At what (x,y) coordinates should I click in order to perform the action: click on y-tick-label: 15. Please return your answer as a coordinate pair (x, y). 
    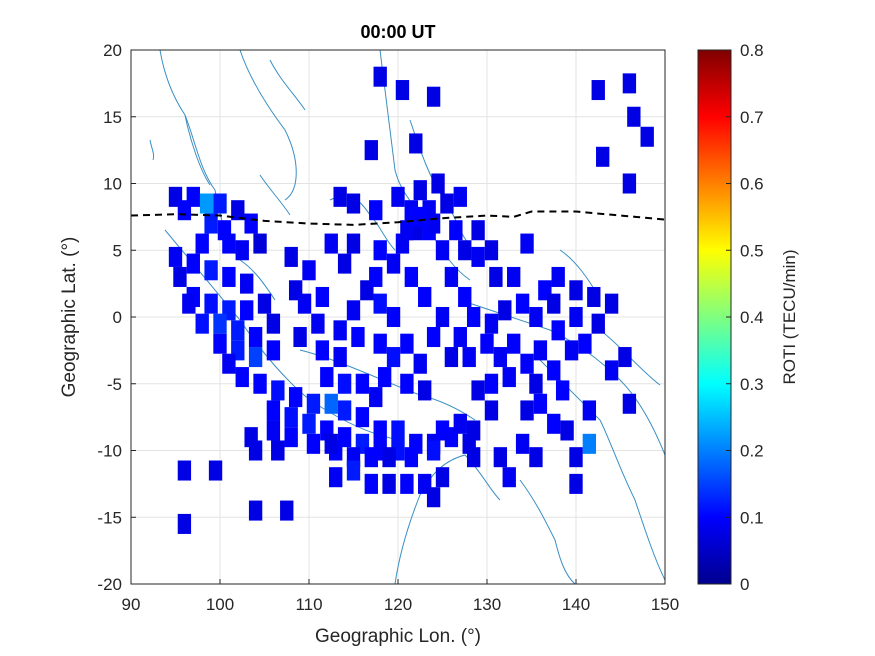
    Looking at the image, I should click on (112, 117).